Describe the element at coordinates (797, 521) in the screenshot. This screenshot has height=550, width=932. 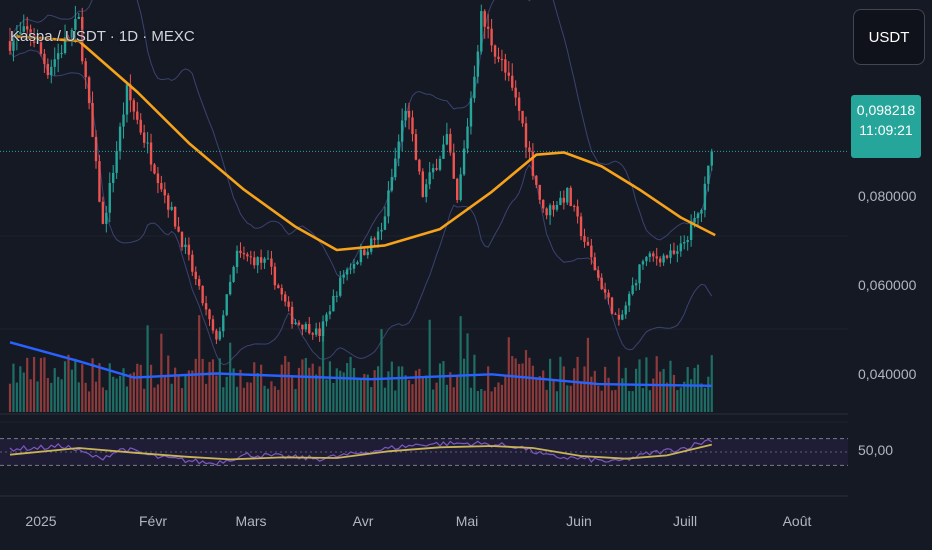
I see `x-tick-label: Août` at that location.